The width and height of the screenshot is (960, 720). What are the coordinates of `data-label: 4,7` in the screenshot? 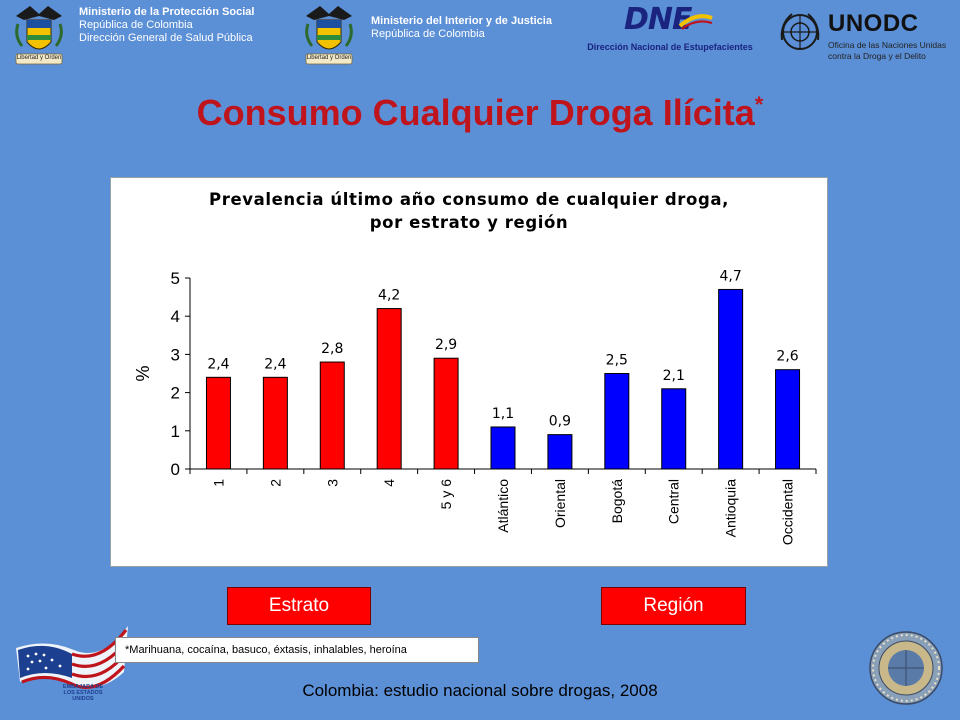 It's located at (731, 276).